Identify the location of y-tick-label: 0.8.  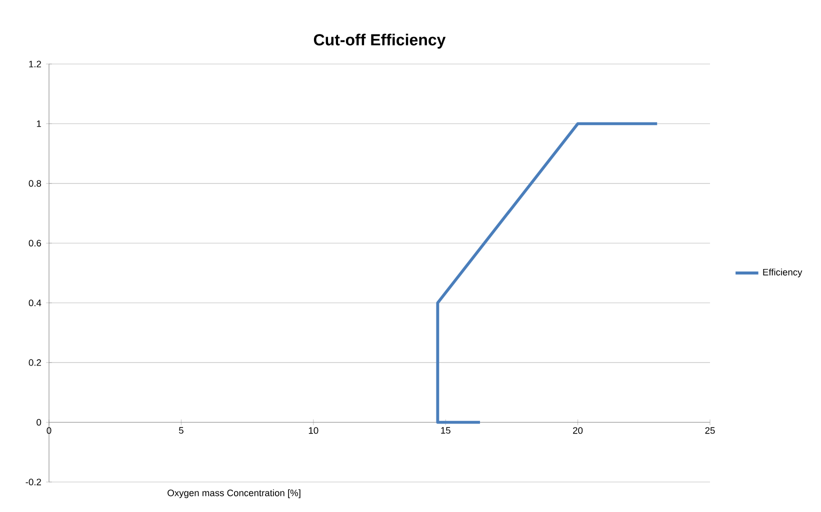
(35, 183).